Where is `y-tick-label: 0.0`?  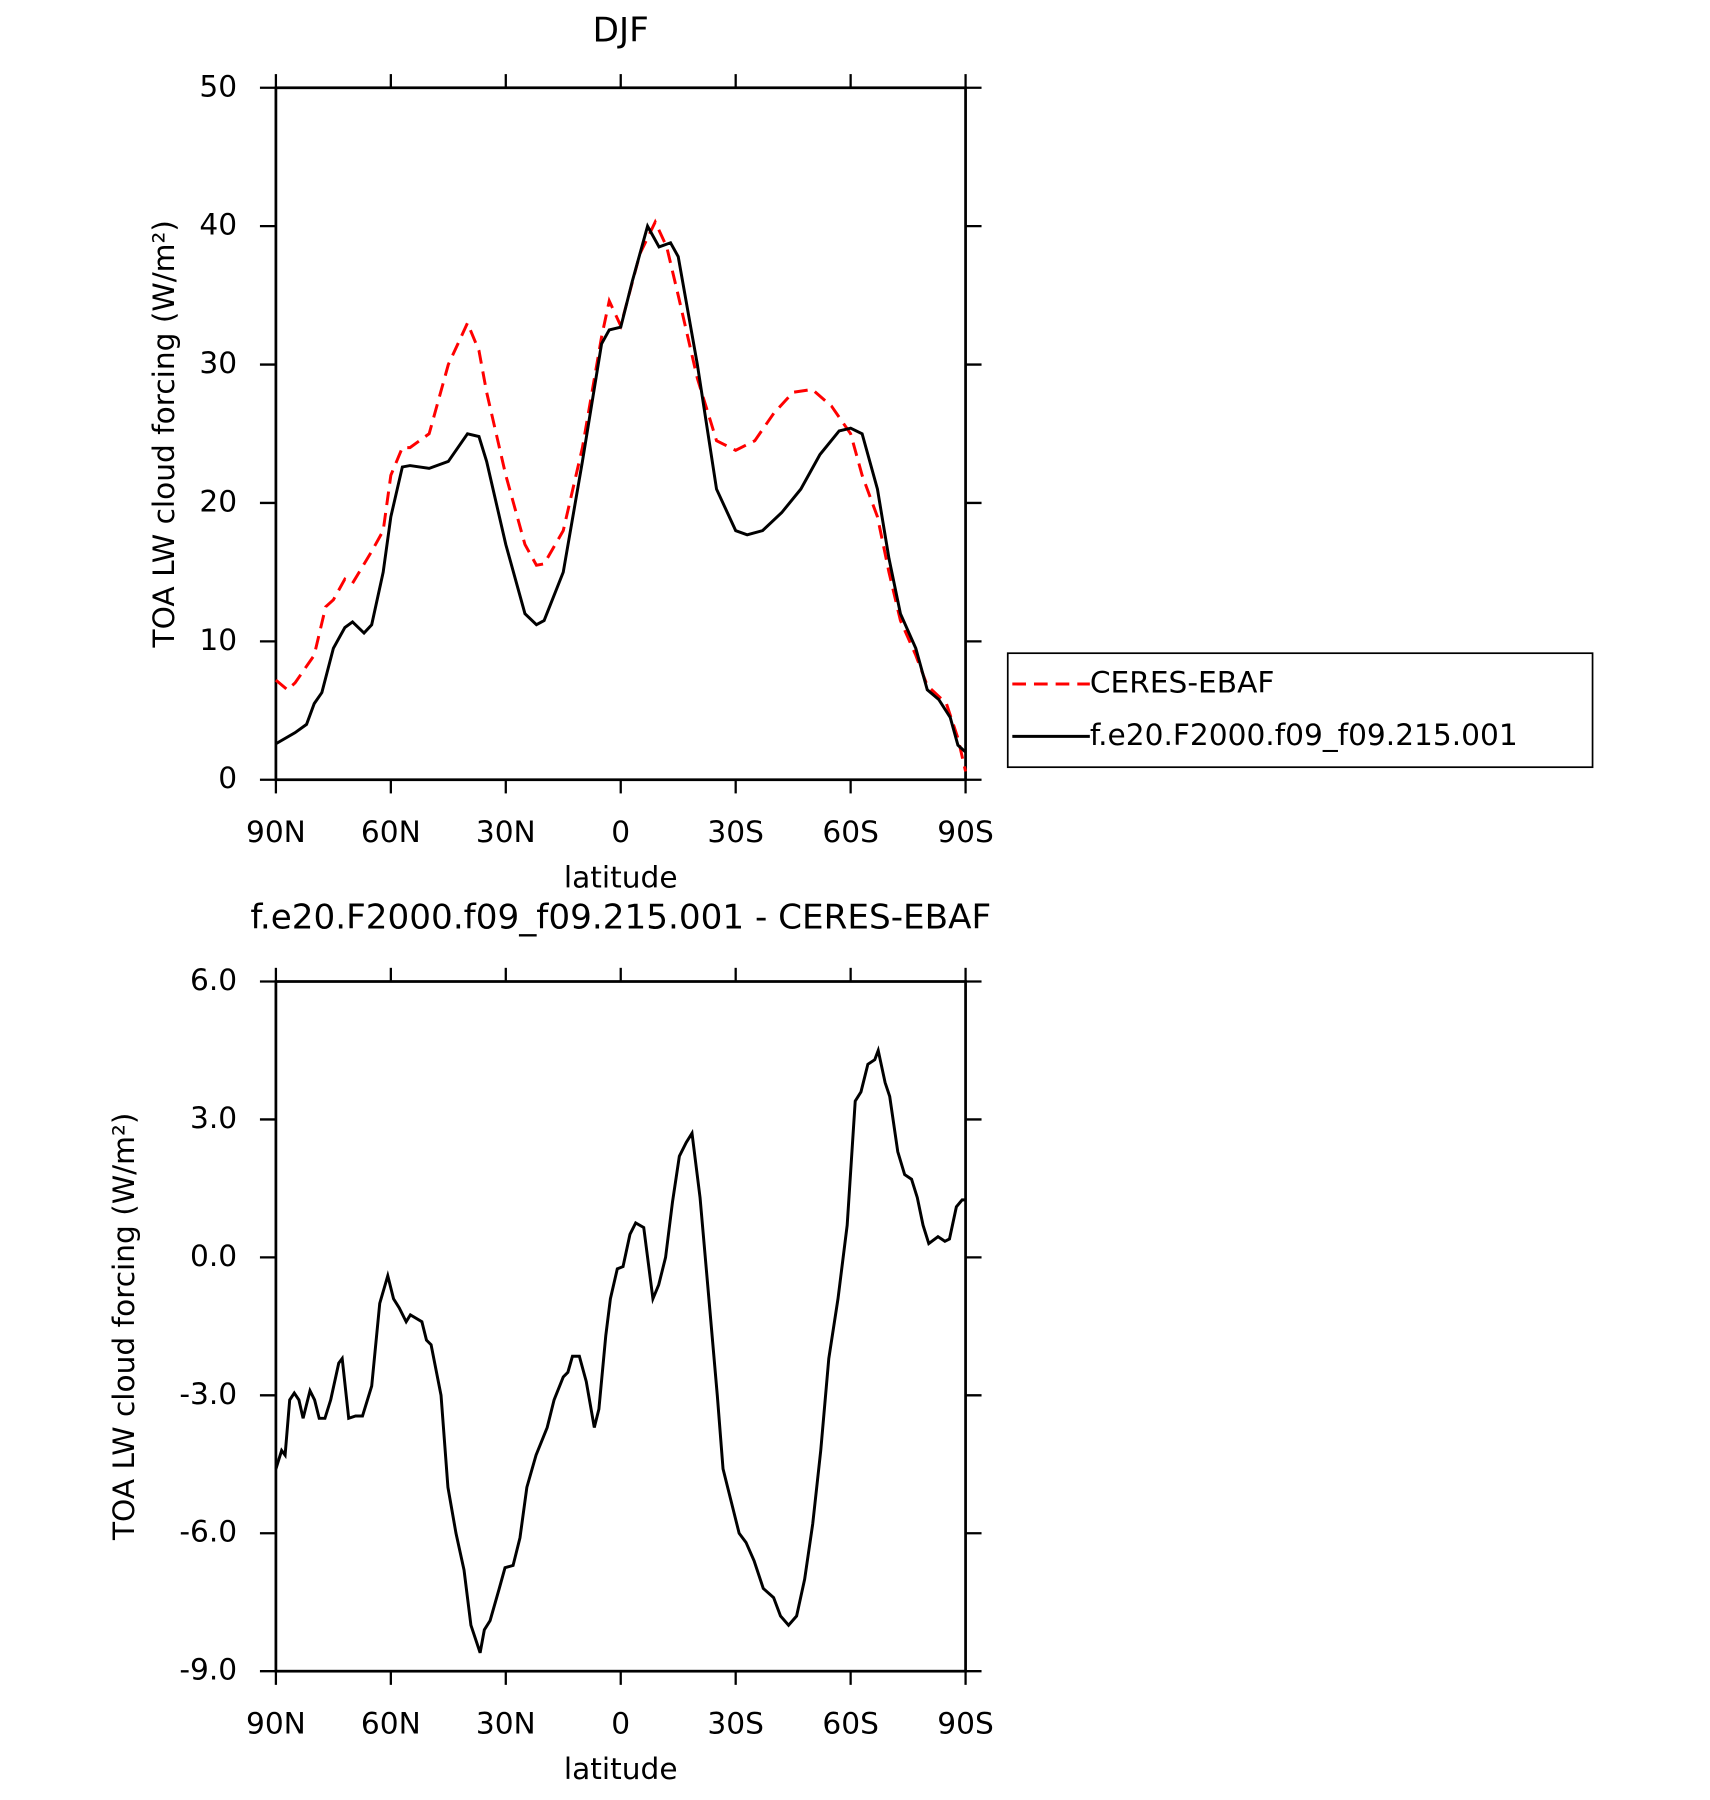 y-tick-label: 0.0 is located at coordinates (213, 1255).